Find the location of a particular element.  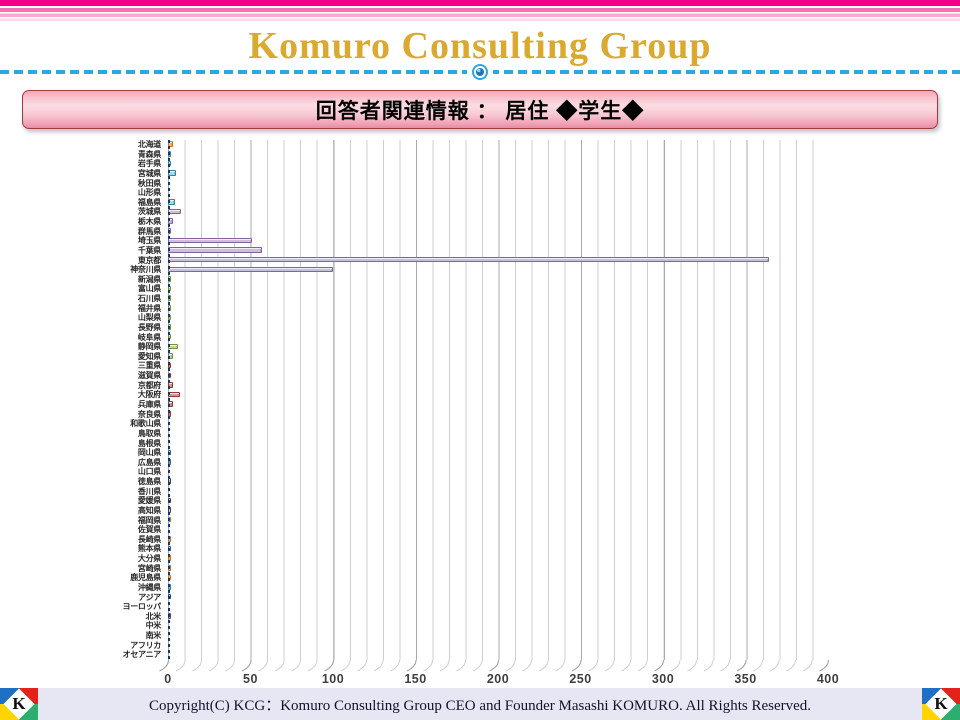

y-category-label: 長崎県 is located at coordinates (149, 539).